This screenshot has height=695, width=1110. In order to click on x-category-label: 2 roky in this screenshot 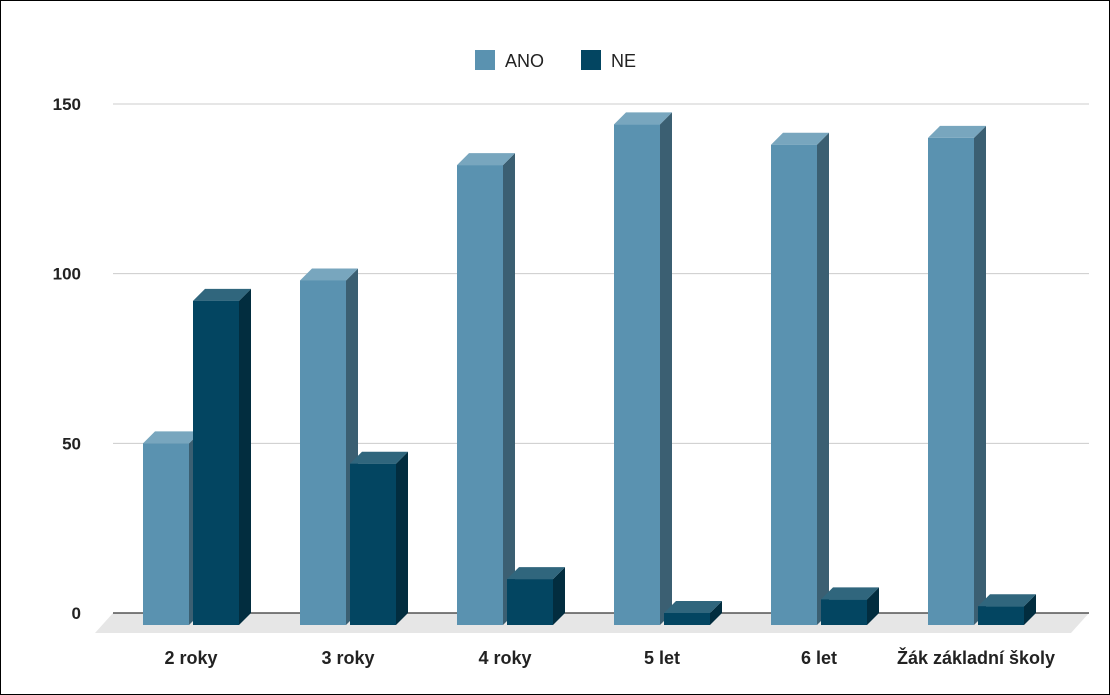, I will do `click(190, 658)`.